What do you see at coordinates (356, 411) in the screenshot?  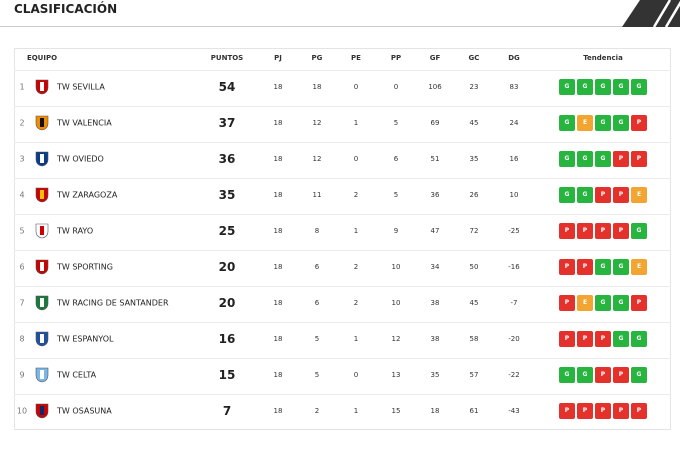 I see `stat-pe: 1` at bounding box center [356, 411].